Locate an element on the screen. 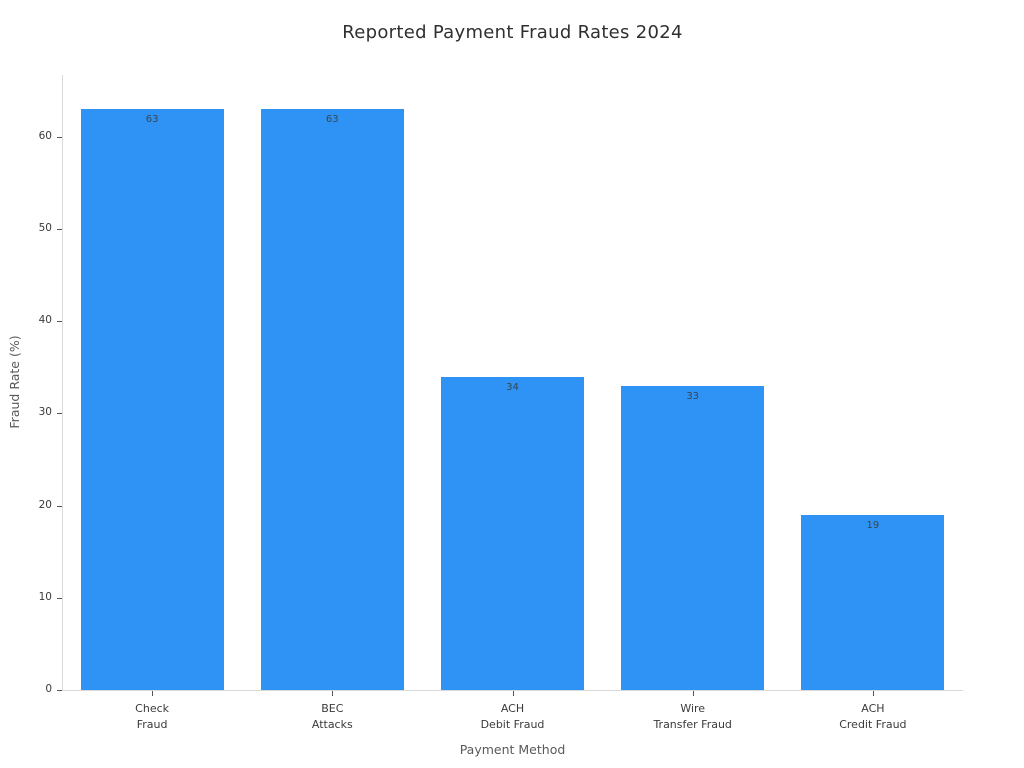  y-tick-label: 30 is located at coordinates (45, 412).